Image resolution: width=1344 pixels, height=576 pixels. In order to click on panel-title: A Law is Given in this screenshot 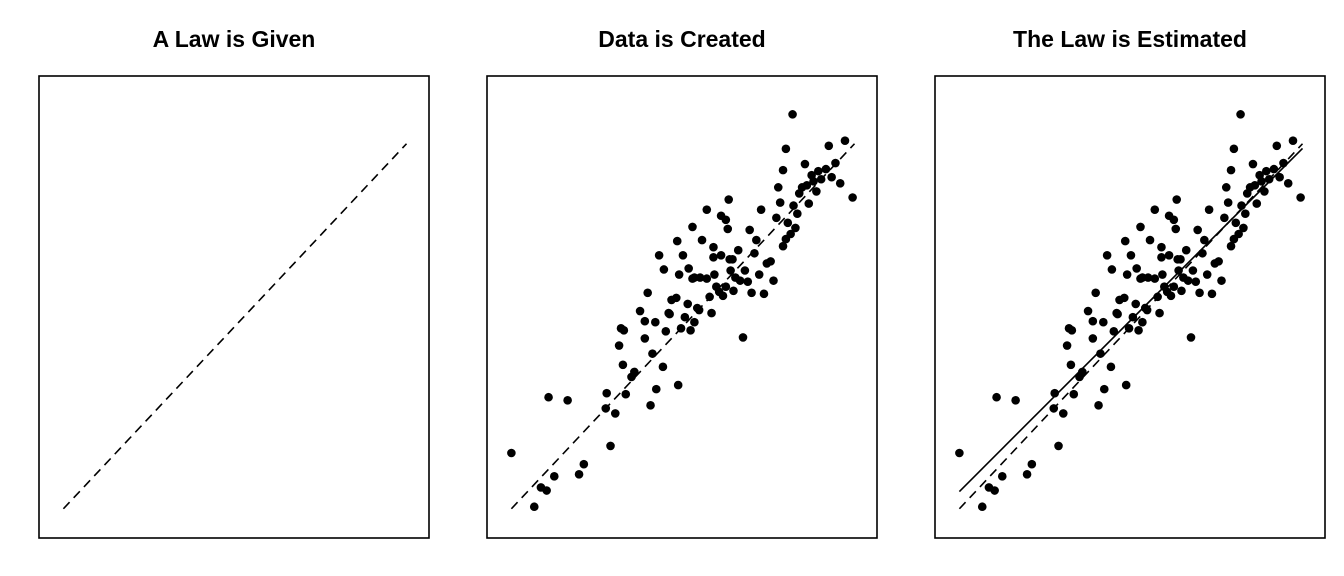, I will do `click(234, 39)`.